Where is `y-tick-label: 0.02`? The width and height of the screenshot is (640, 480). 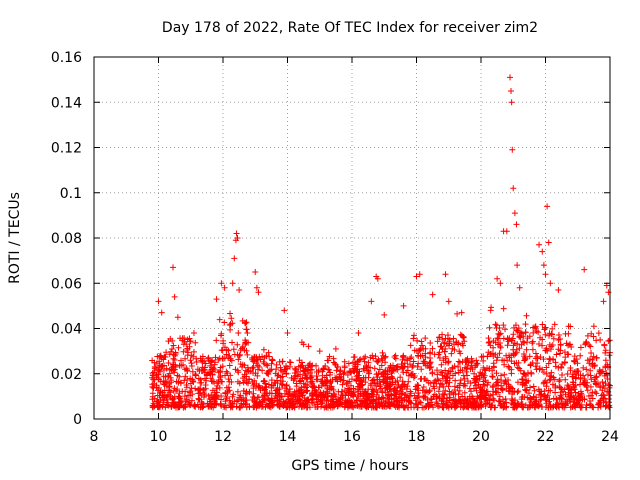 y-tick-label: 0.02 is located at coordinates (66, 375).